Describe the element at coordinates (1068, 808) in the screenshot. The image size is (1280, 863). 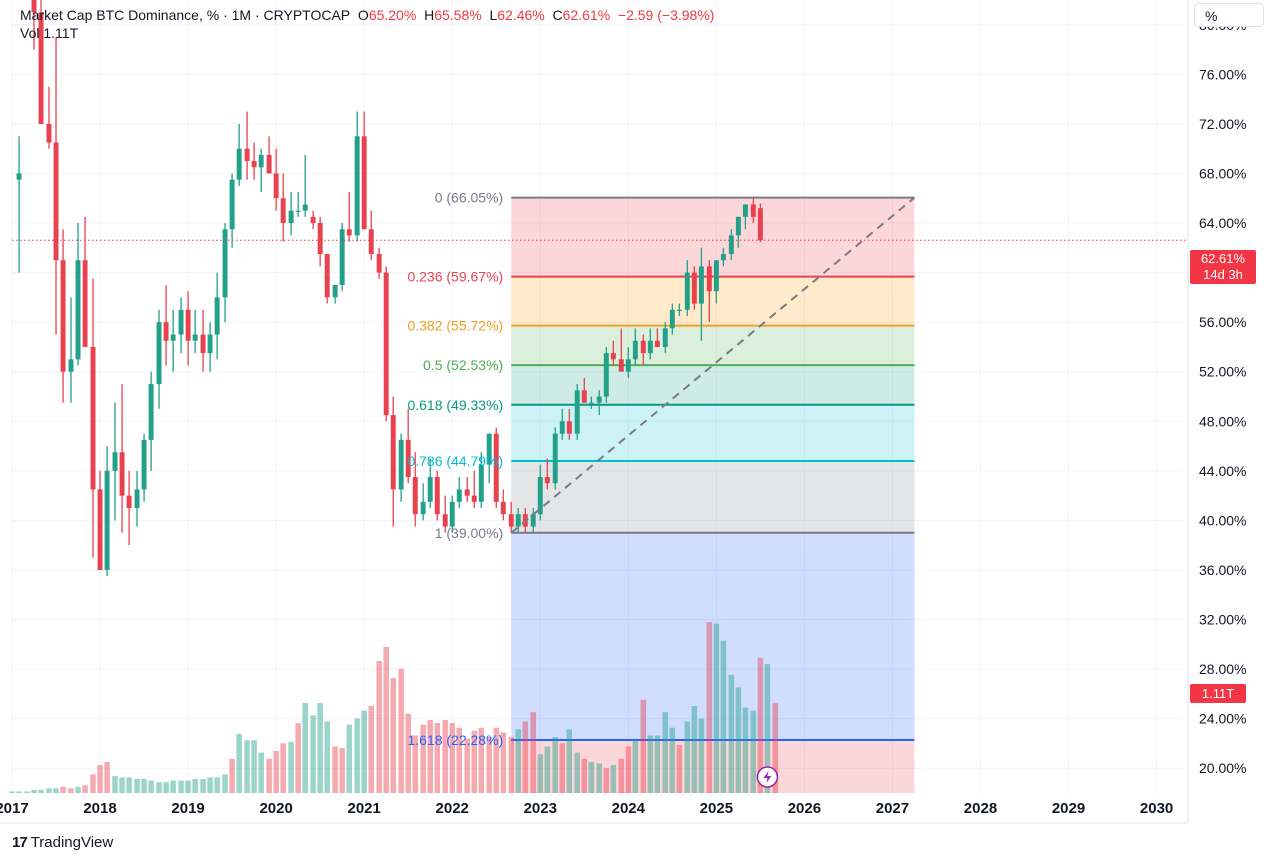
I see `x-tick-label: 2029` at that location.